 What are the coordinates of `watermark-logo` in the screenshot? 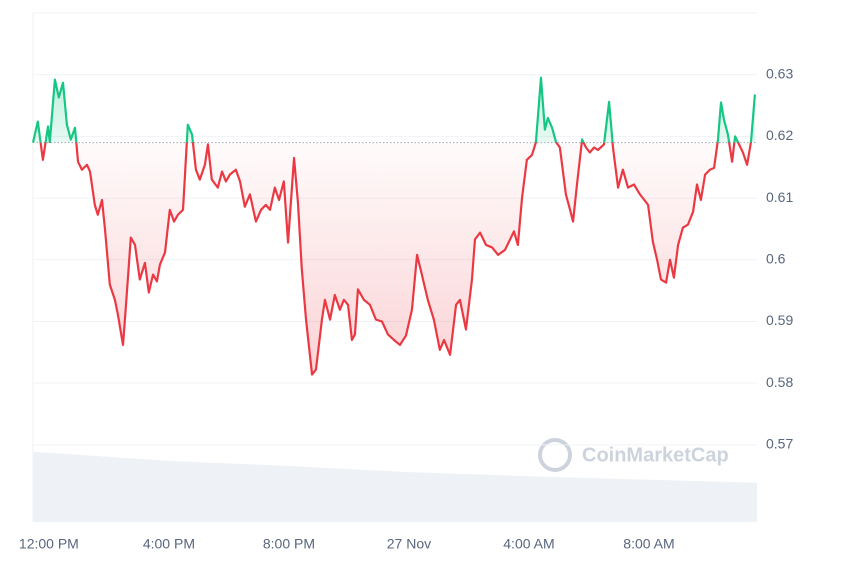 It's located at (555, 455).